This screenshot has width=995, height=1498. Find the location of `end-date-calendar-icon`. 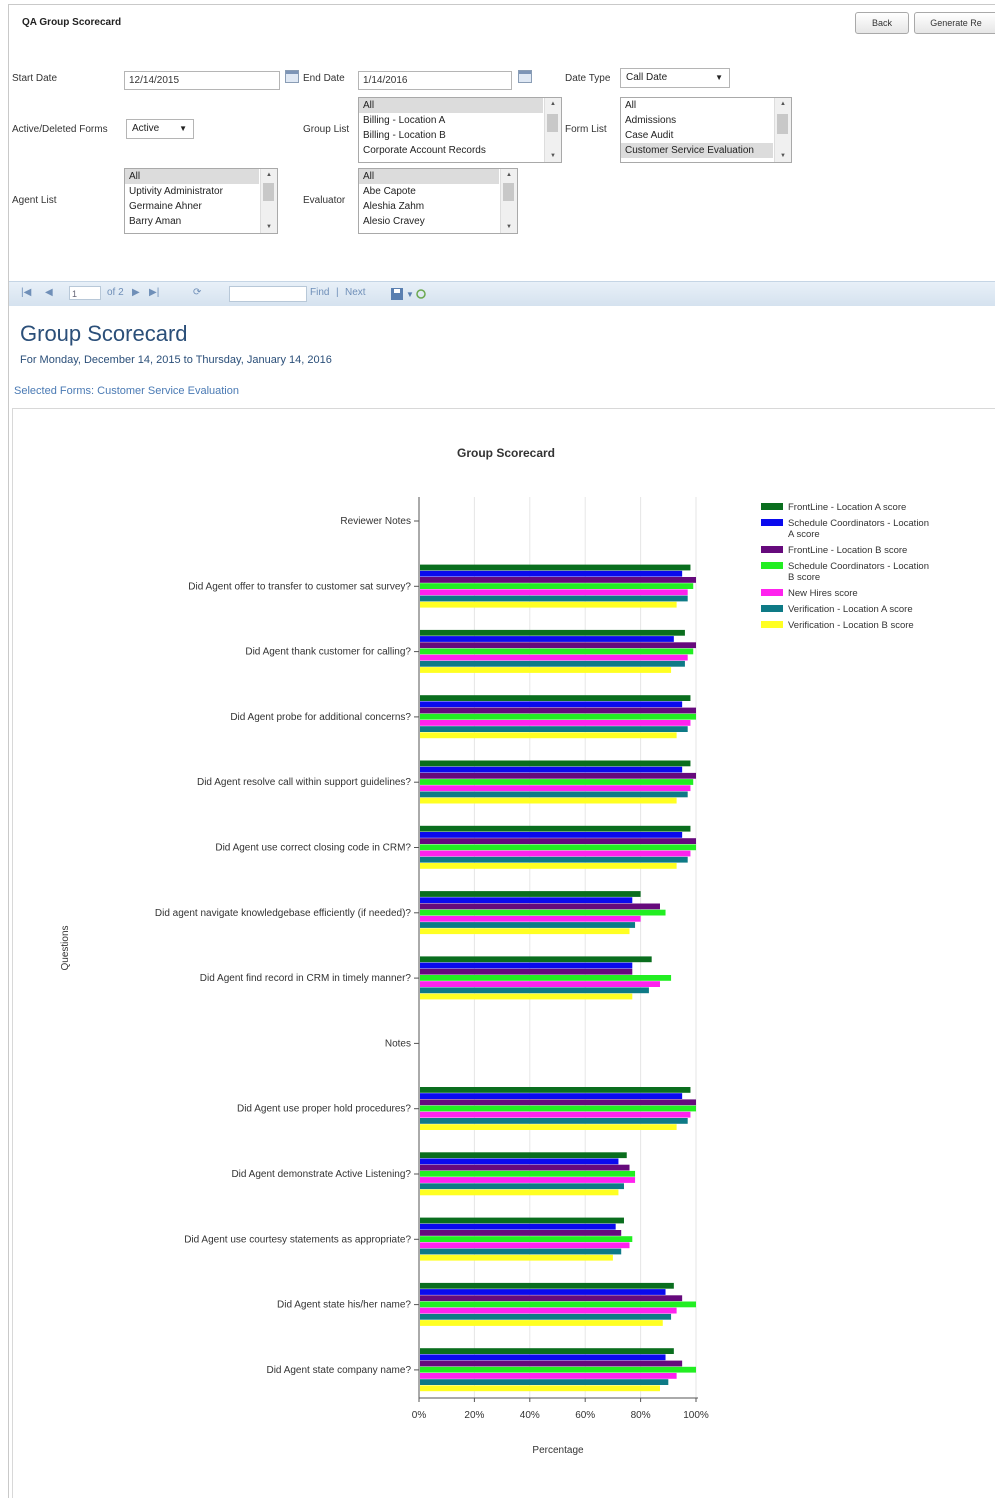

end-date-calendar-icon is located at coordinates (525, 76).